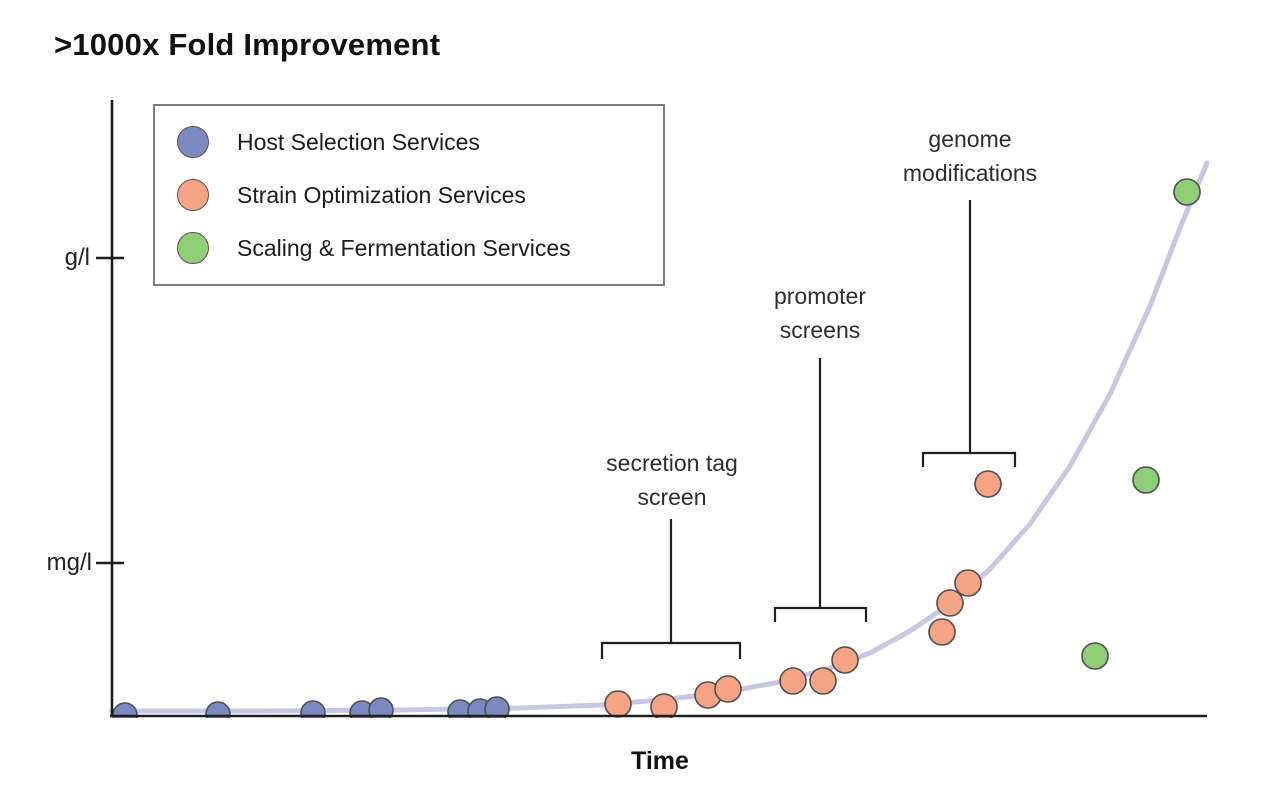 This screenshot has width=1271, height=808. I want to click on legend-item-strain-optimization: Strain Optimization Services, so click(420, 195).